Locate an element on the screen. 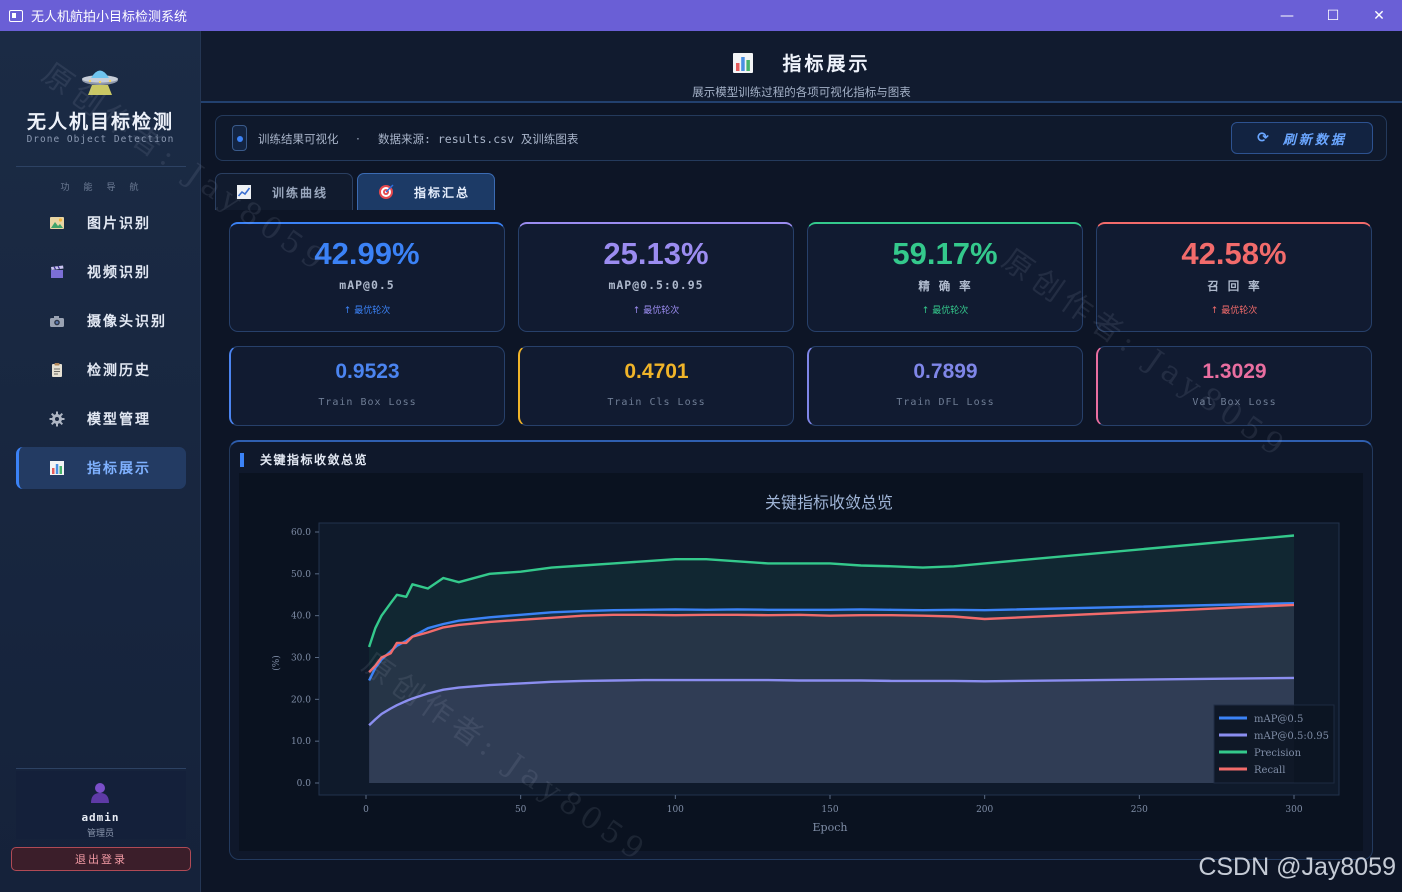  refresh-label: 刷新数据 is located at coordinates (1314, 140).